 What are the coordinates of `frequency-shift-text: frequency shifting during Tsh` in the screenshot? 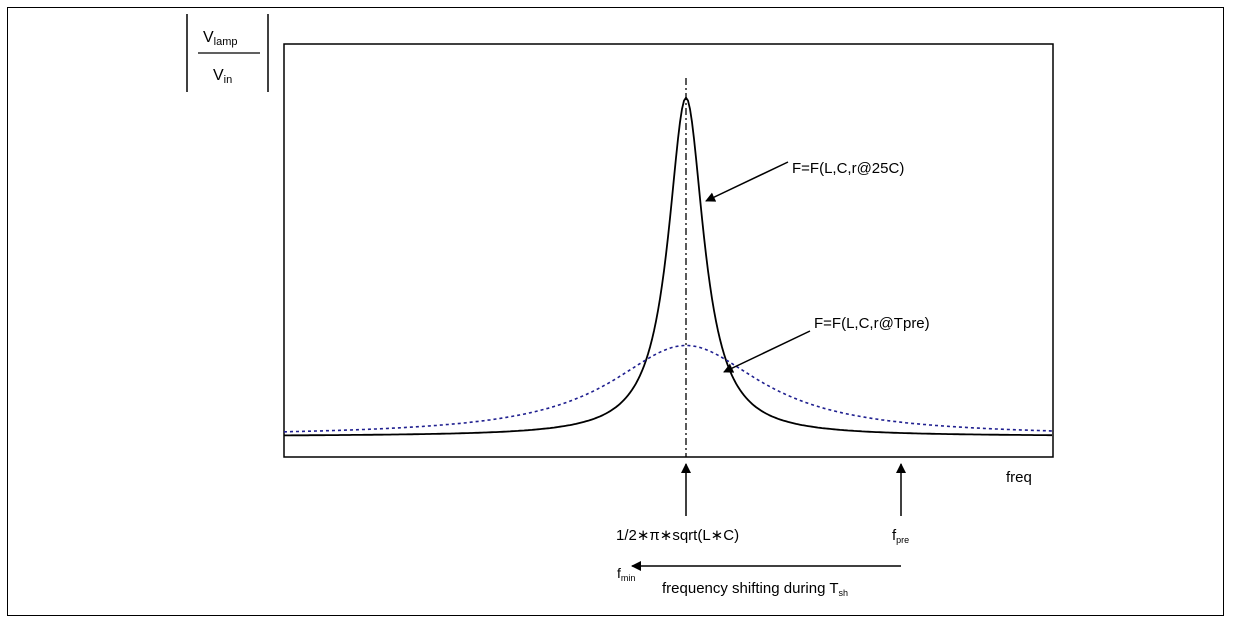 It's located at (755, 589).